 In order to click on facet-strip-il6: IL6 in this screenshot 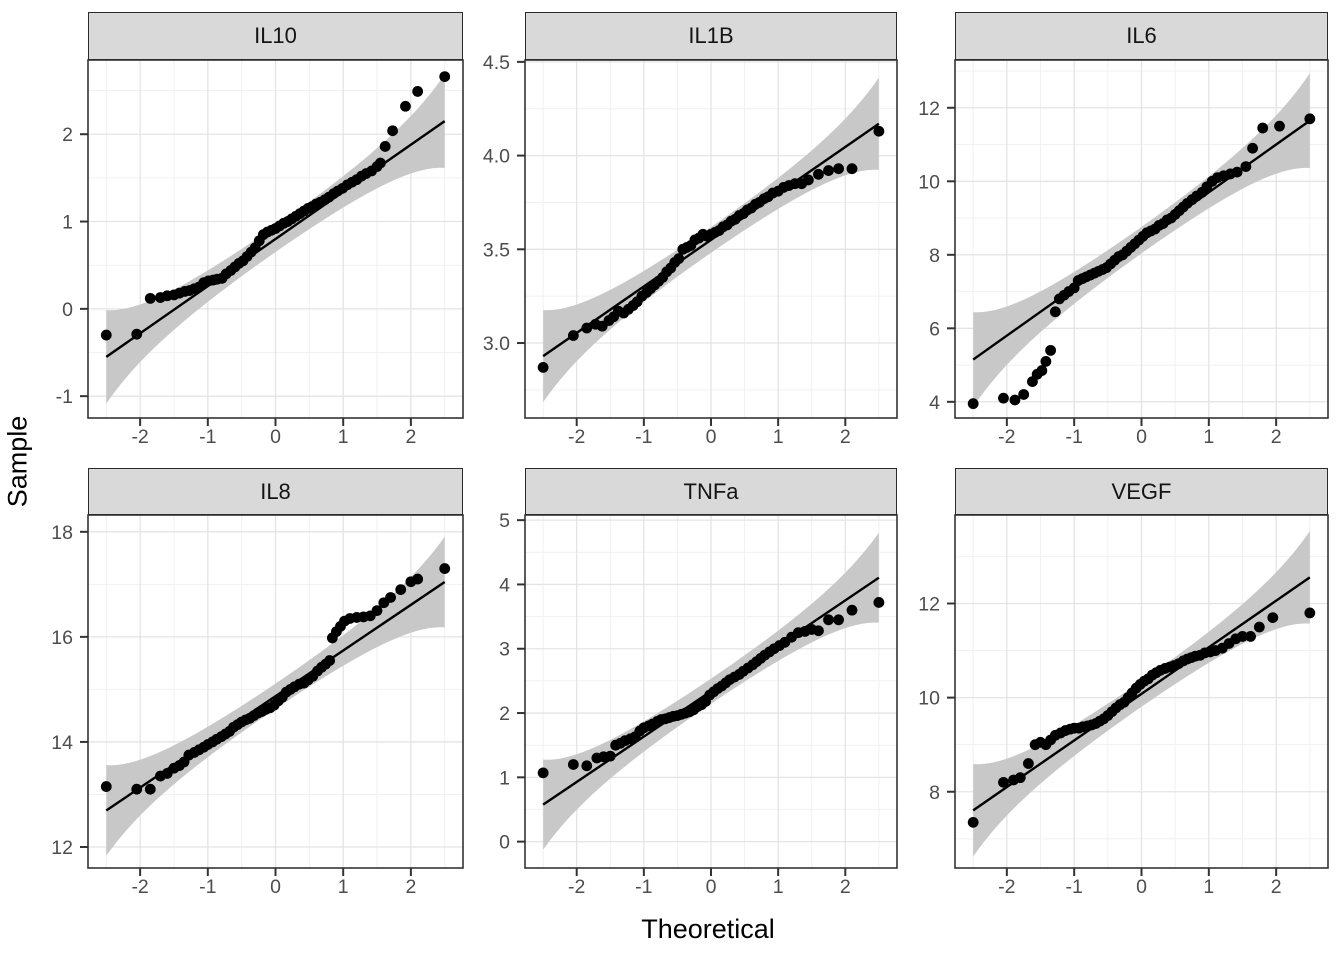, I will do `click(1141, 36)`.